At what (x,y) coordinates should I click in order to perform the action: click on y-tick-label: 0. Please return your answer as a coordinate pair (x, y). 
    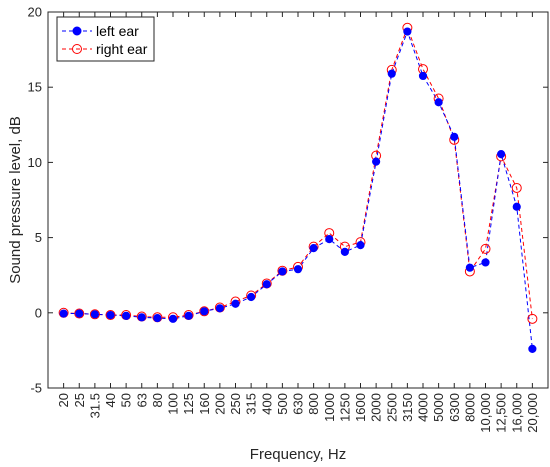
    Looking at the image, I should click on (38, 312).